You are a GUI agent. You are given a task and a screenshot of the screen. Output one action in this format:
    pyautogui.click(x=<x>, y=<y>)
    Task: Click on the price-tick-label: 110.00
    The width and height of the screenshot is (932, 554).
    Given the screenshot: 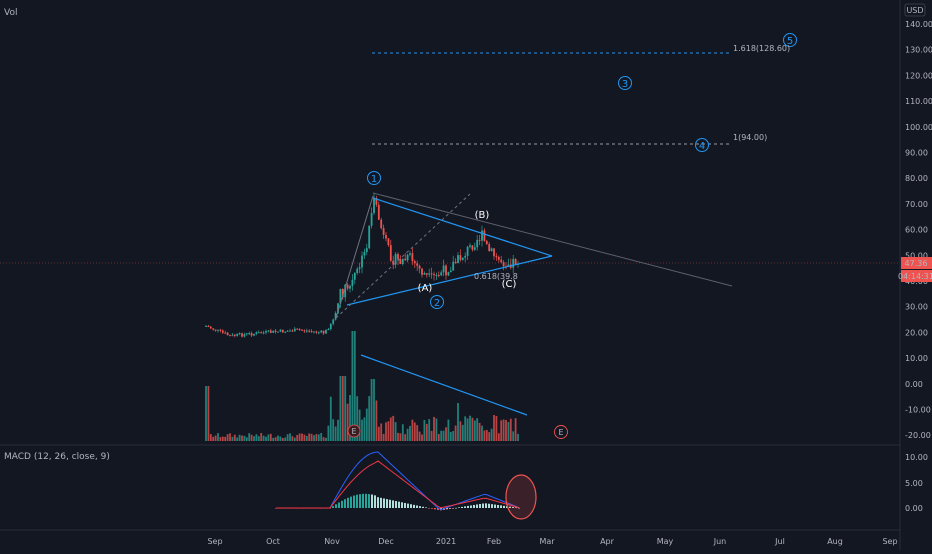 What is the action you would take?
    pyautogui.click(x=918, y=101)
    